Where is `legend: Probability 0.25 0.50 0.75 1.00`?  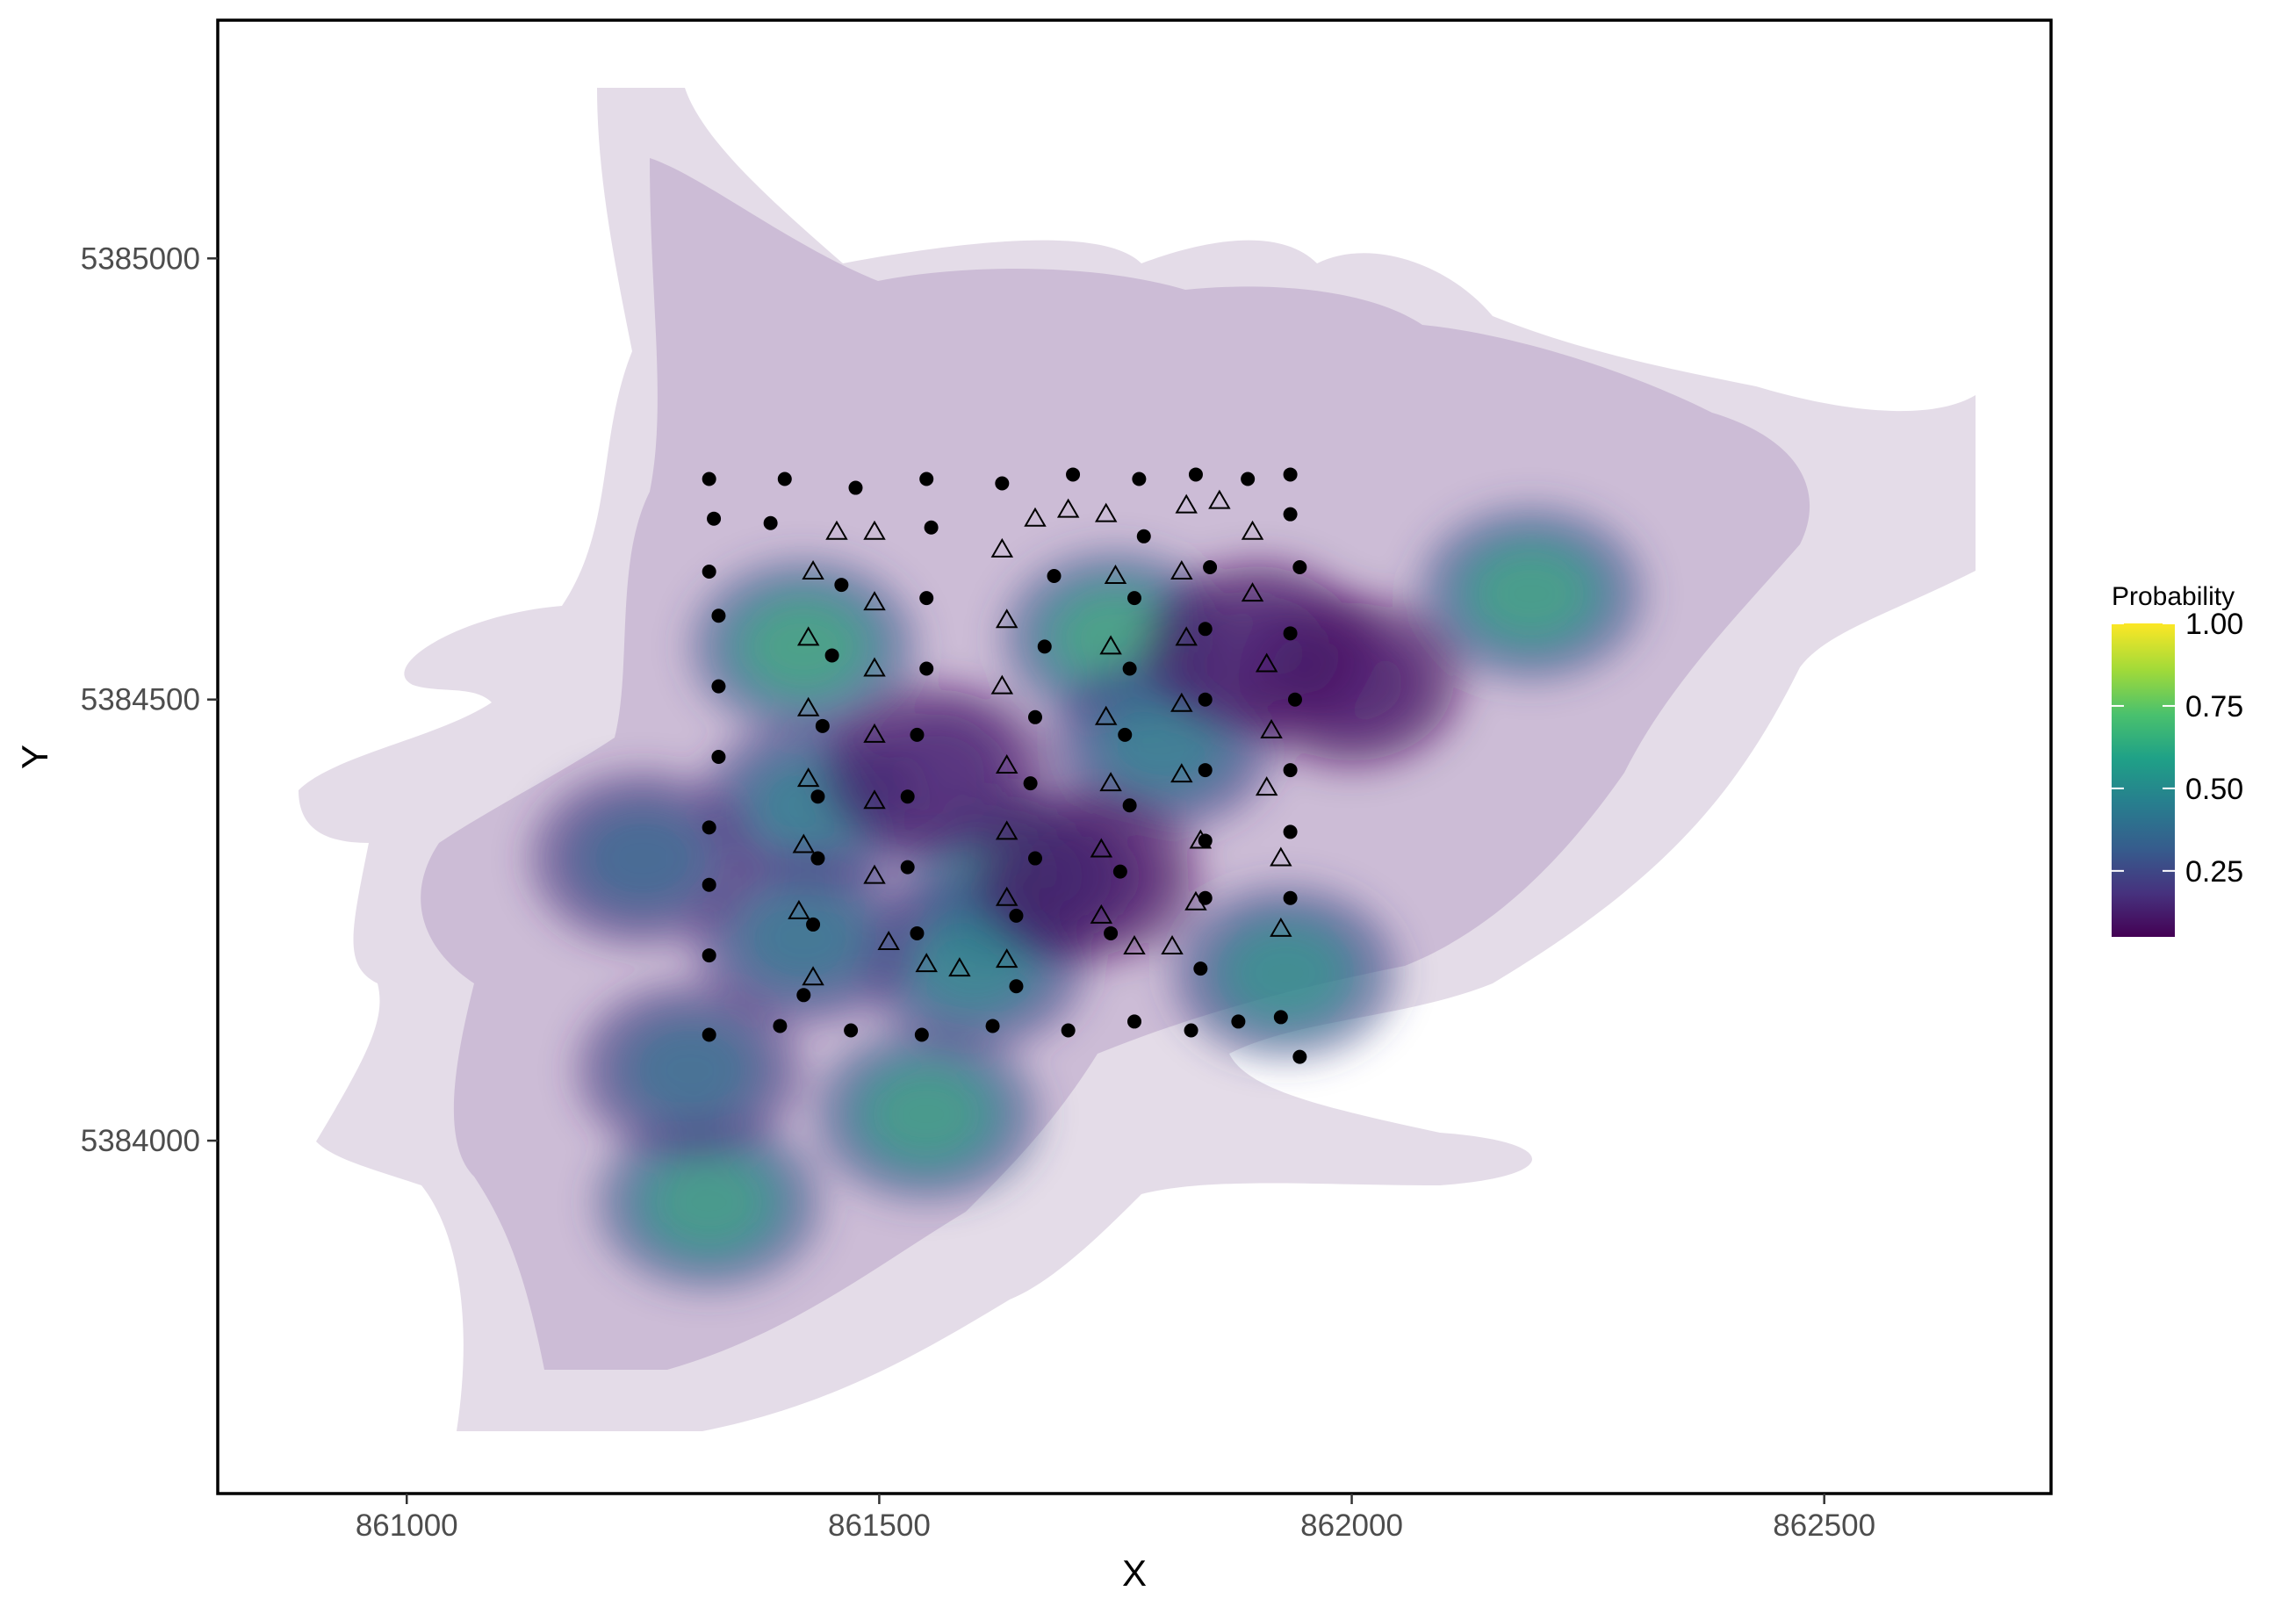
legend: Probability 0.25 0.50 0.75 1.00 is located at coordinates (2178, 759).